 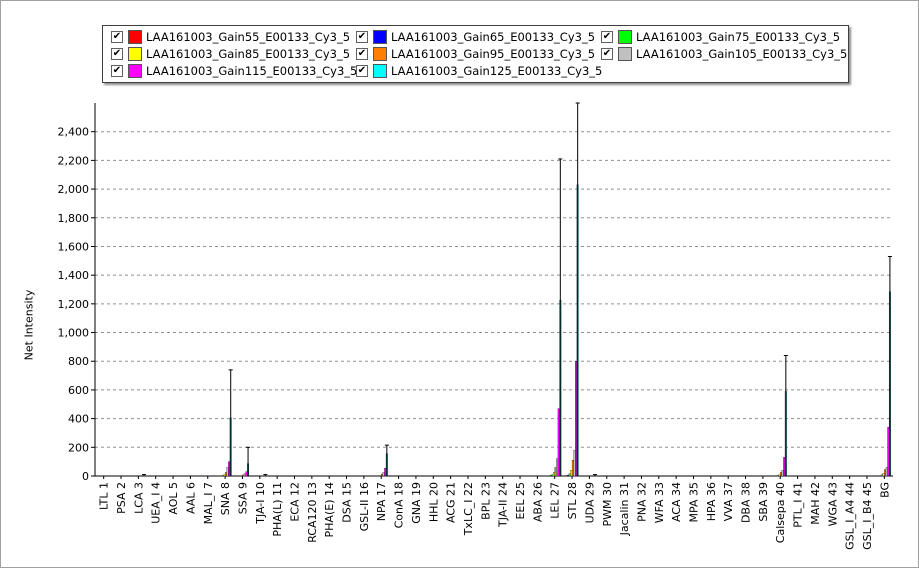 I want to click on x-tick-label: RCA120 13, so click(x=312, y=512).